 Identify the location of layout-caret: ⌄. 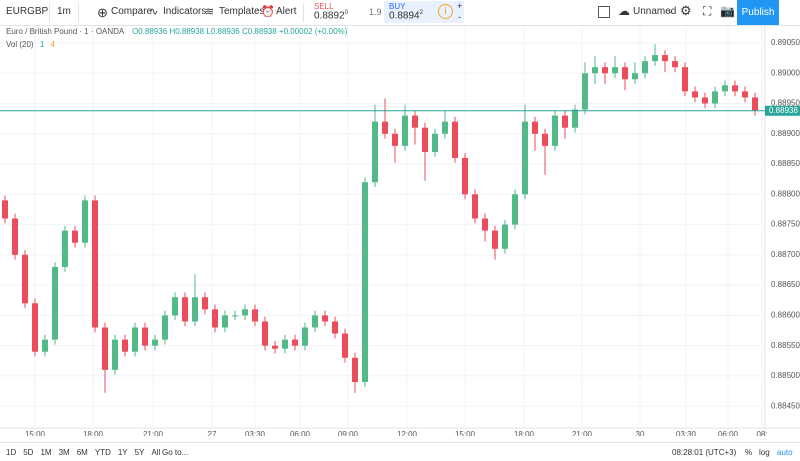
(670, 10).